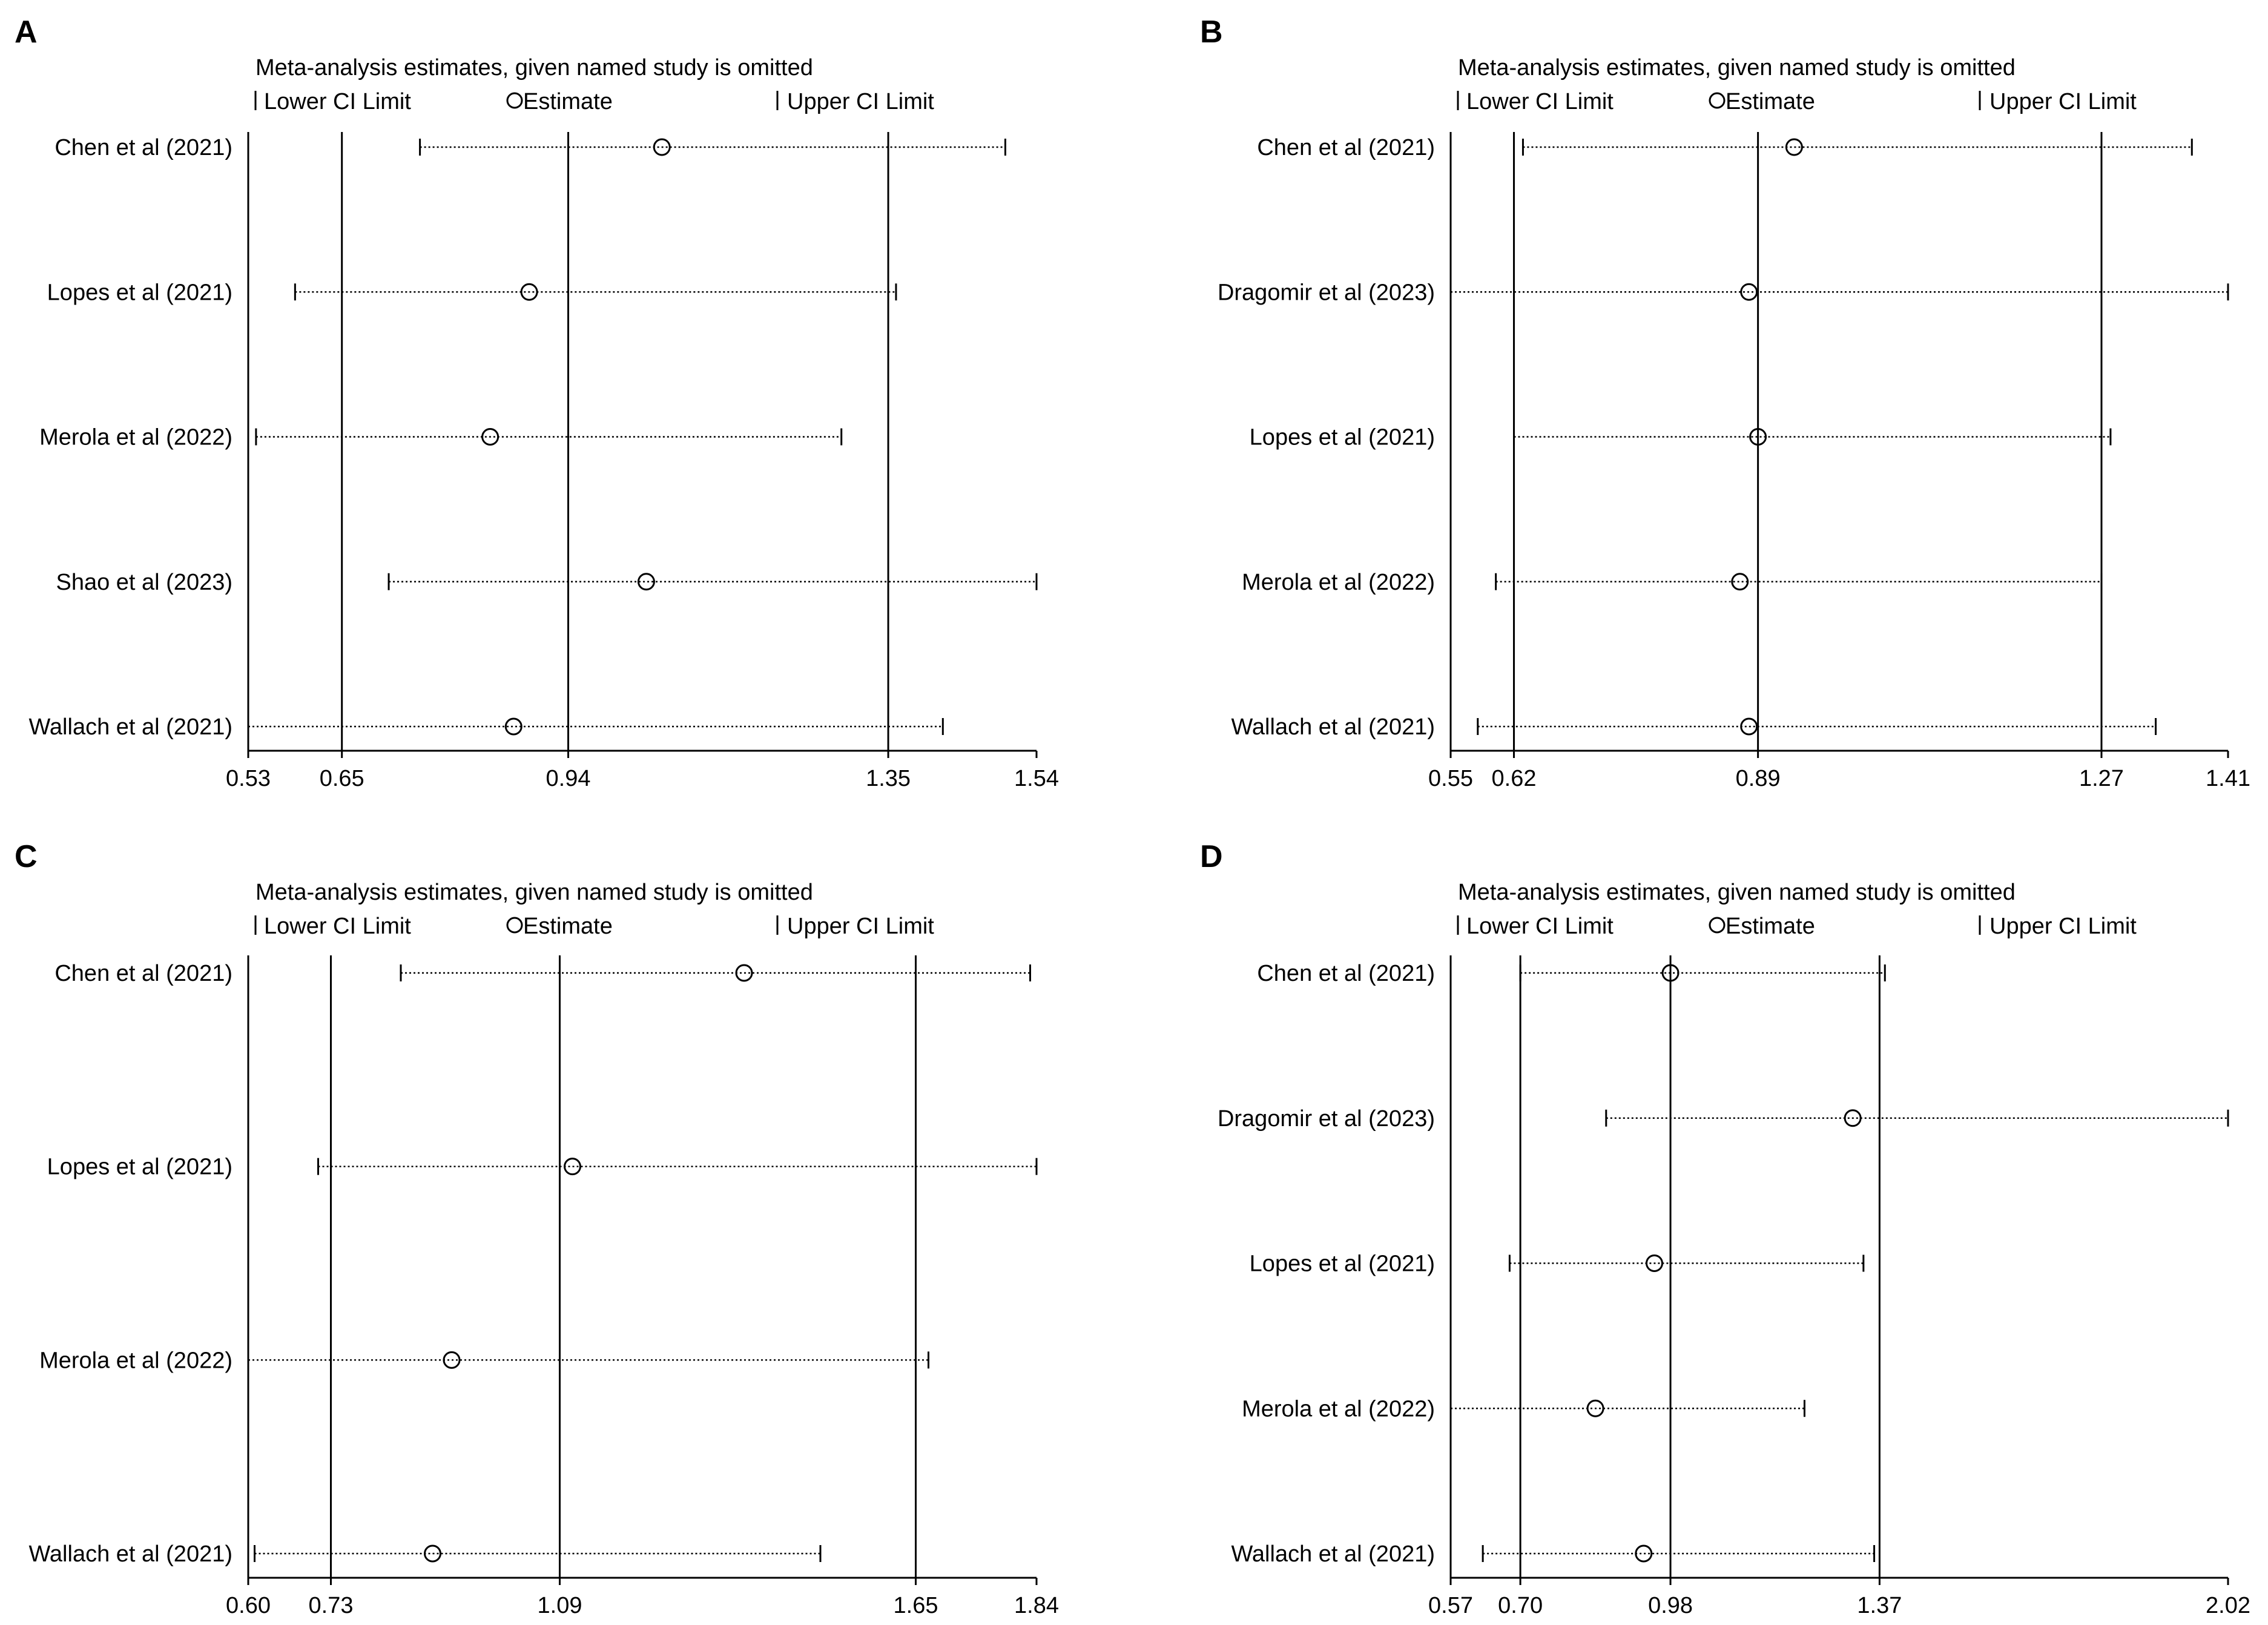 Image resolution: width=2268 pixels, height=1625 pixels. Describe the element at coordinates (1450, 778) in the screenshot. I see `x-tick-label: 0.55` at that location.